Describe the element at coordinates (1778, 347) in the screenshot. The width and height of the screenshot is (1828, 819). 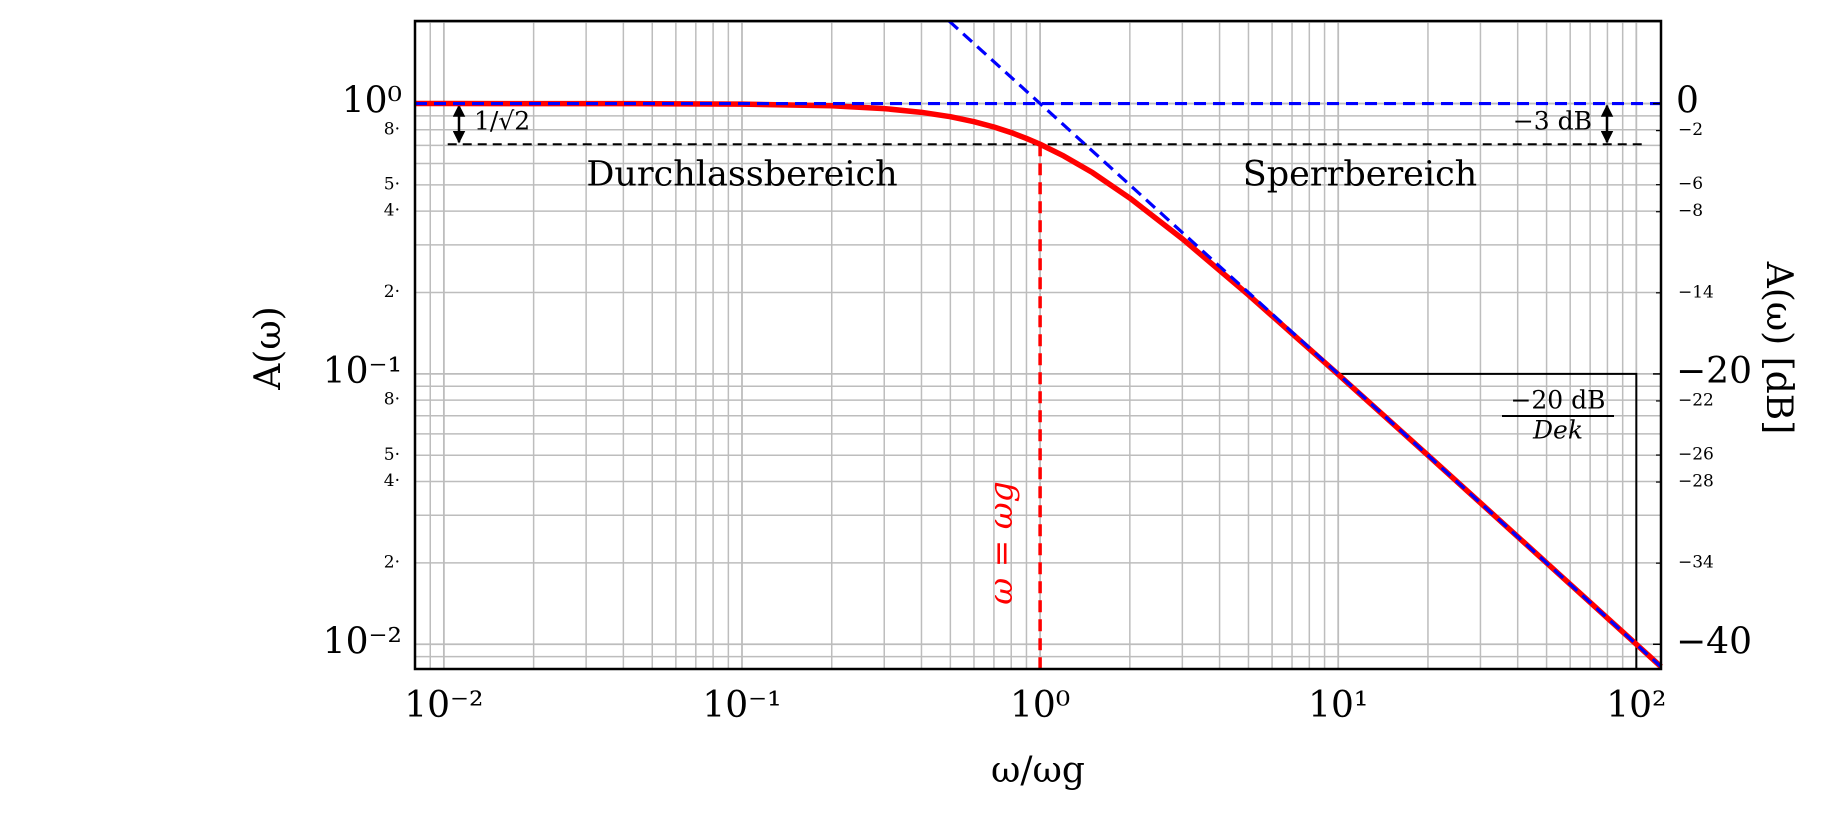
I see `y2-axis-label: A(ω) [dB]` at that location.